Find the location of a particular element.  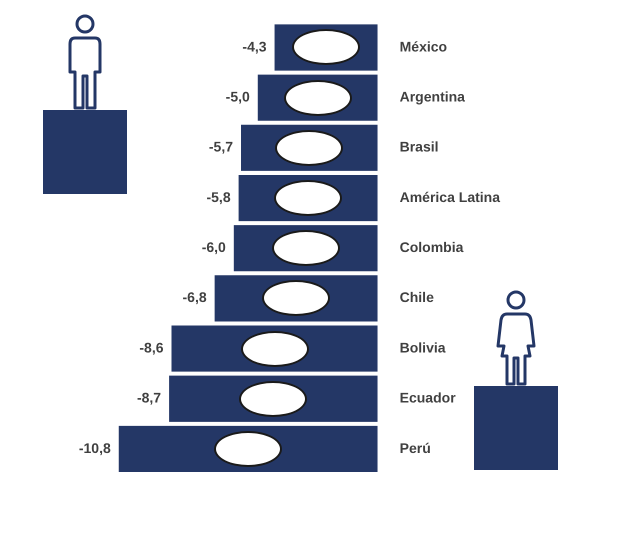

data-label: -5,0 is located at coordinates (238, 96).